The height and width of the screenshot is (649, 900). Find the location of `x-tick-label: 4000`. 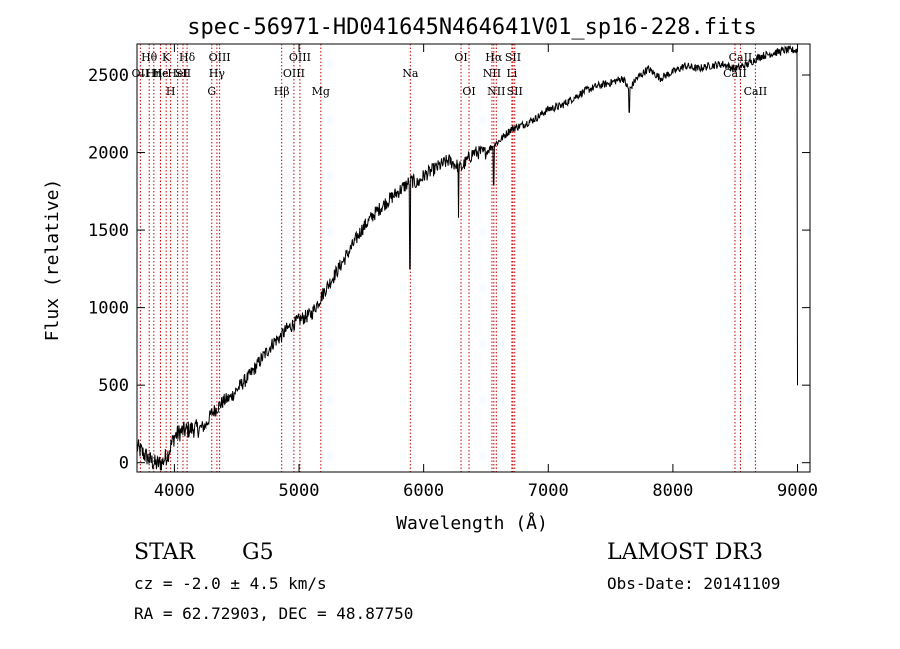

x-tick-label: 4000 is located at coordinates (174, 491).